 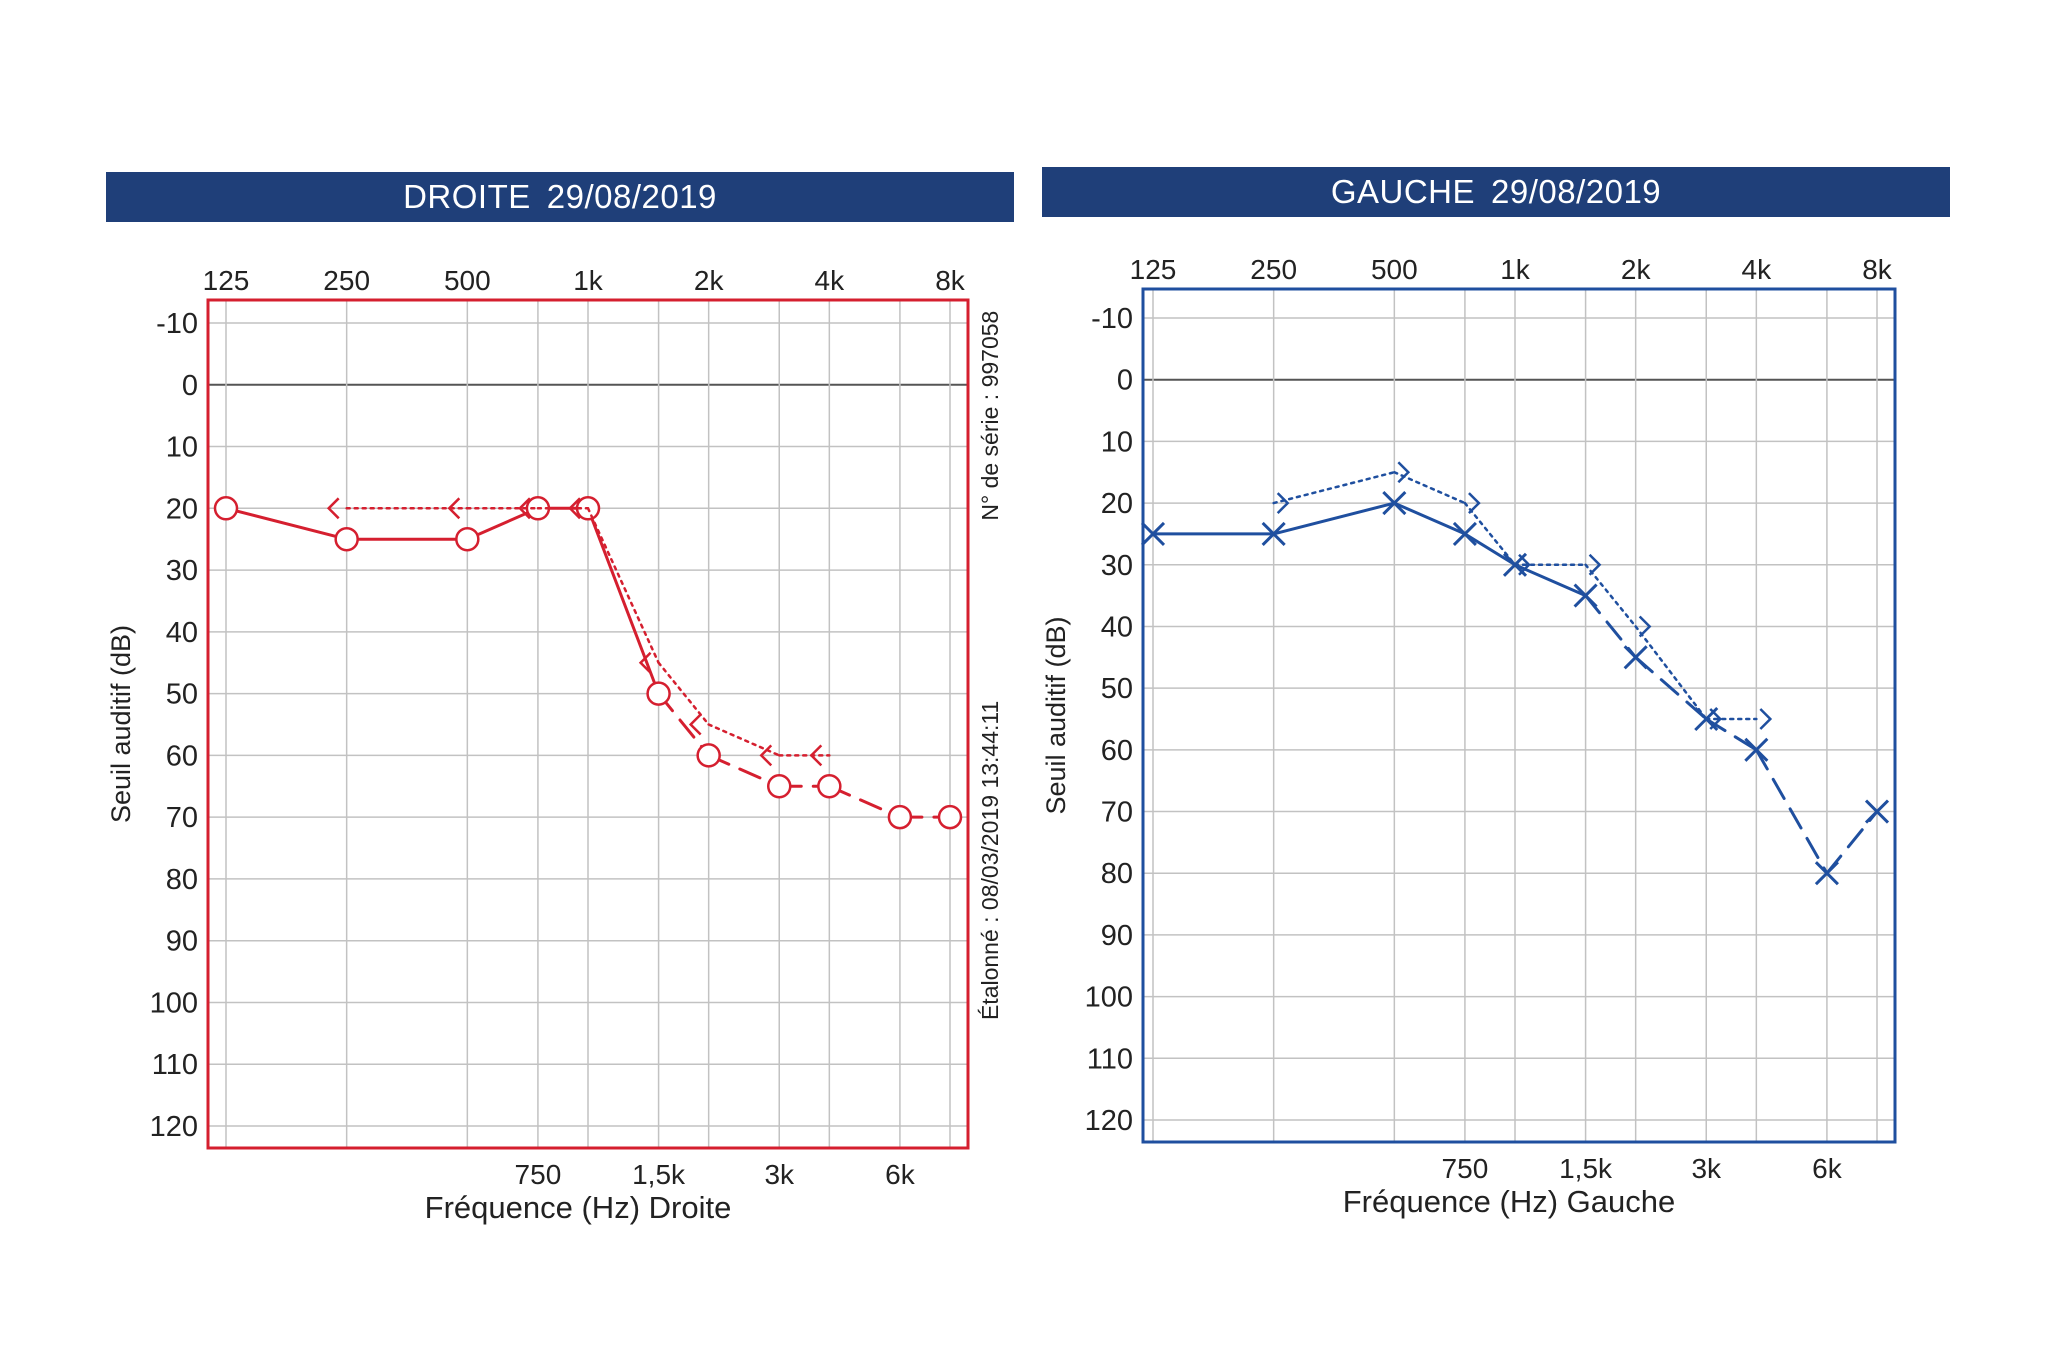 What do you see at coordinates (1117, 627) in the screenshot?
I see `y-tick-label: 40` at bounding box center [1117, 627].